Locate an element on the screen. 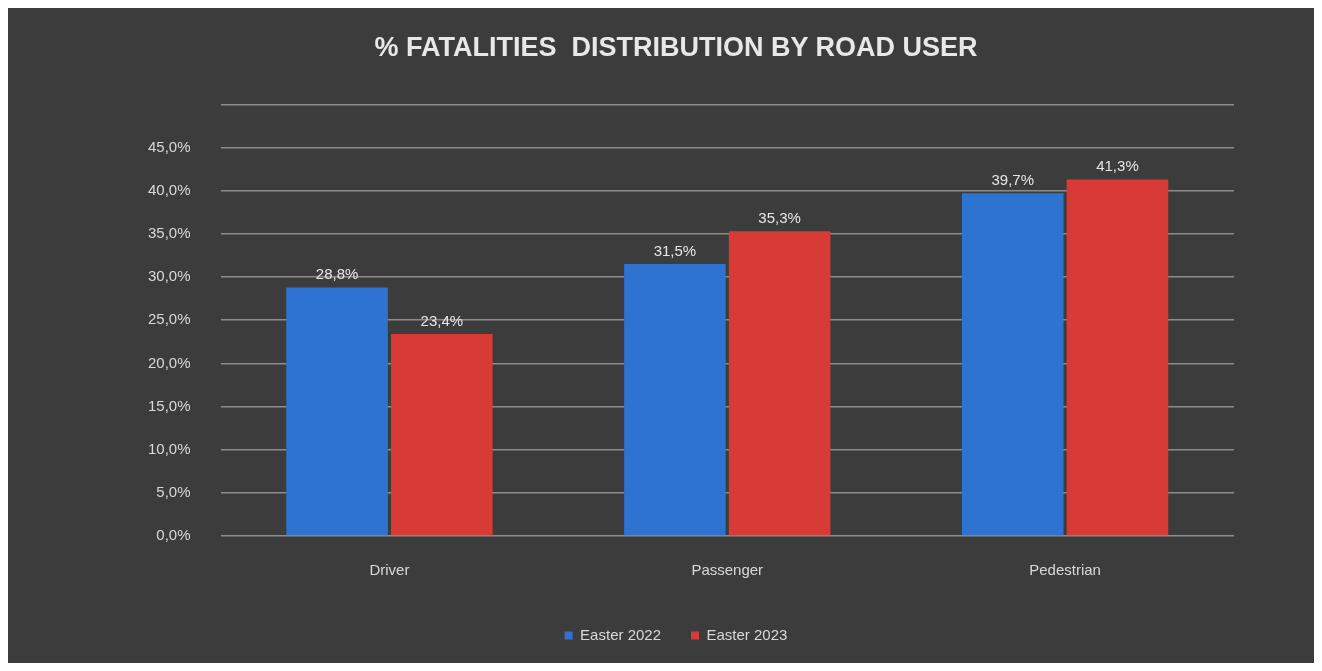  chart-title: % FATALITIES DISTRIBUTION BY ROAD USER is located at coordinates (676, 46).